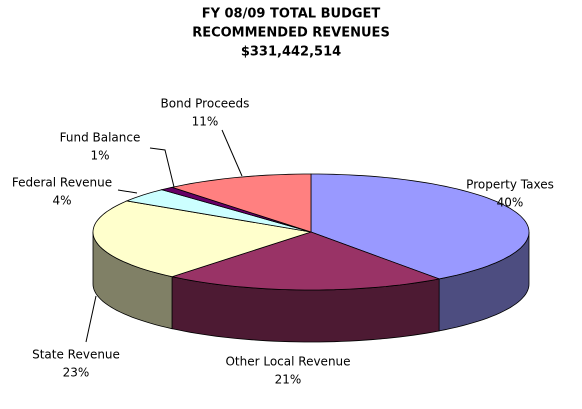 Image resolution: width=582 pixels, height=409 pixels. Describe the element at coordinates (76, 373) in the screenshot. I see `data-label-value: 23%` at that location.